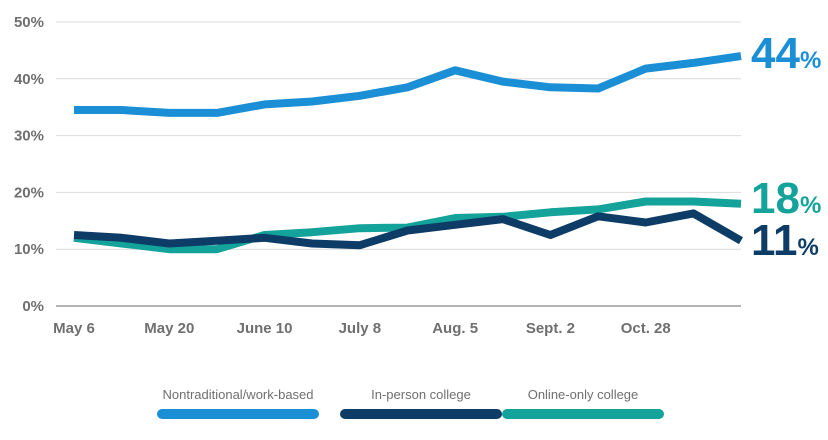 The width and height of the screenshot is (828, 440). I want to click on legend-item: Nontraditional/work-based, so click(238, 403).